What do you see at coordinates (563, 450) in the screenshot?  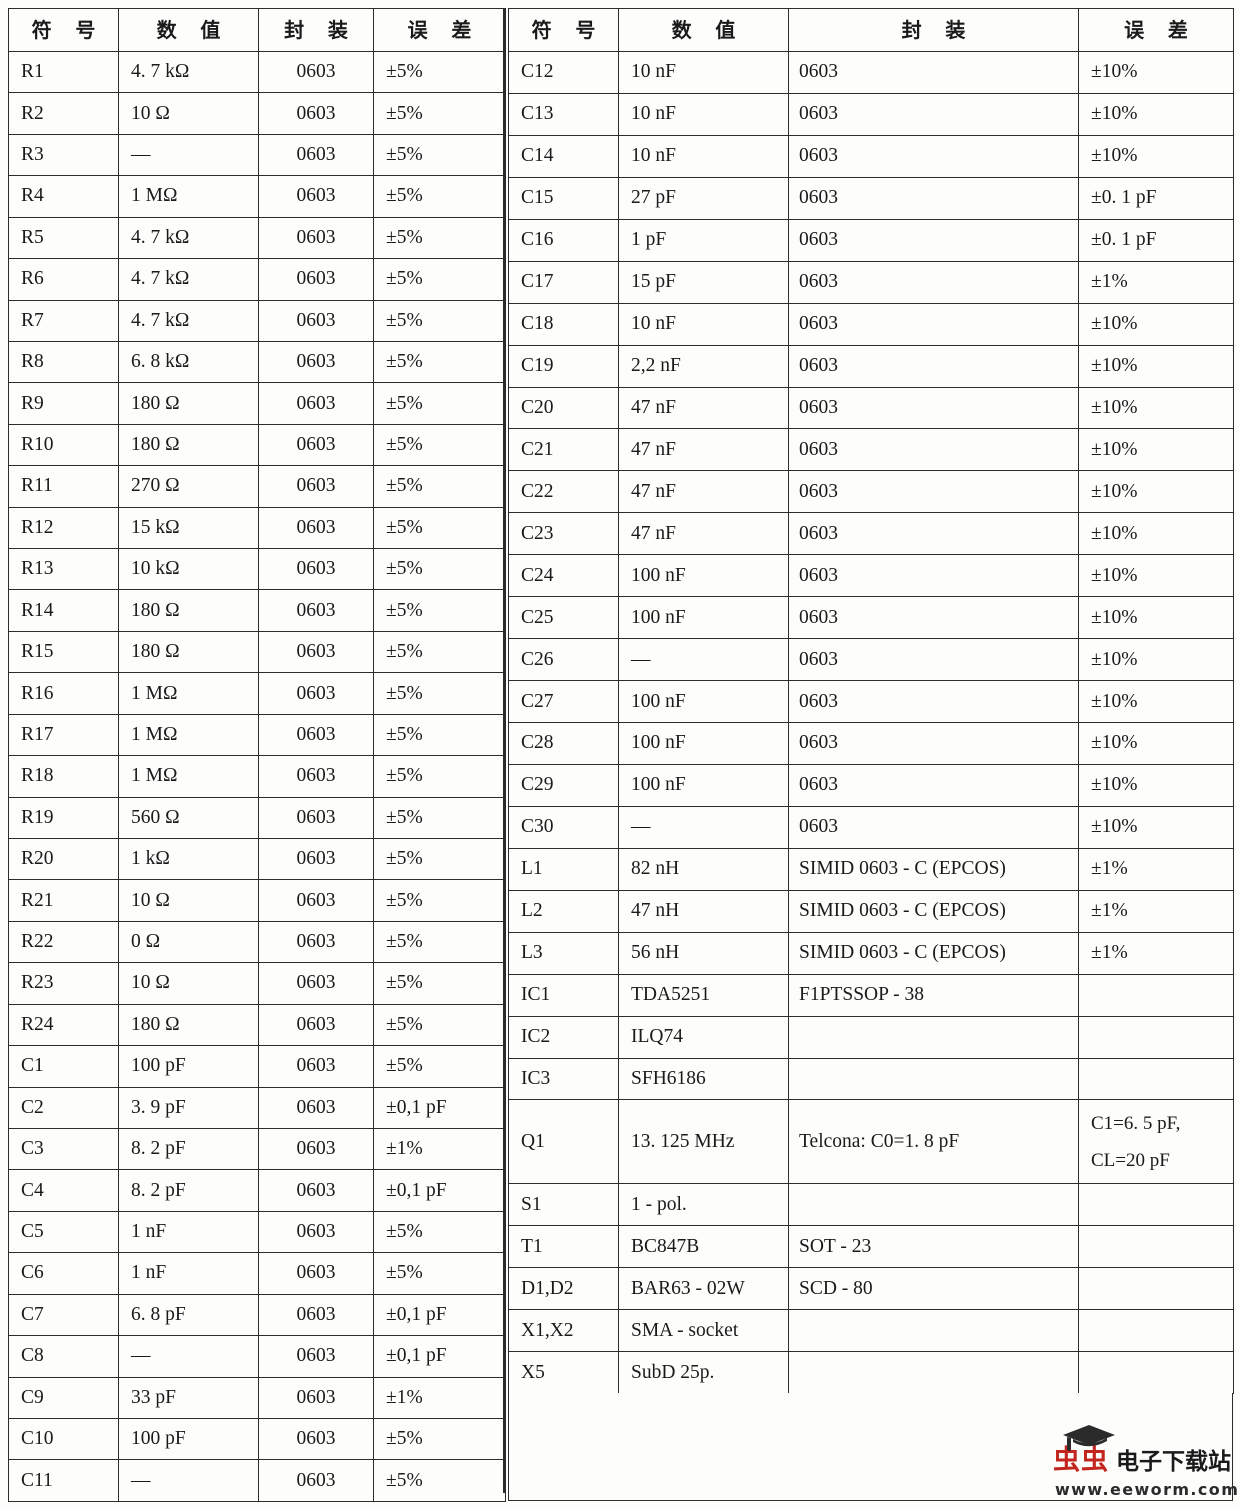 I see `cell-symbol: C21` at bounding box center [563, 450].